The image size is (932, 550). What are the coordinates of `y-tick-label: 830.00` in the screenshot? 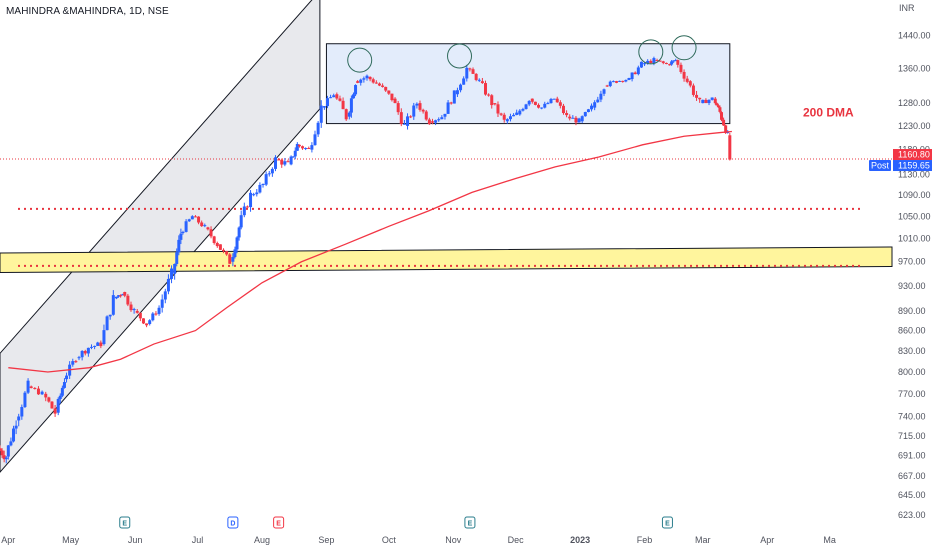 It's located at (912, 351).